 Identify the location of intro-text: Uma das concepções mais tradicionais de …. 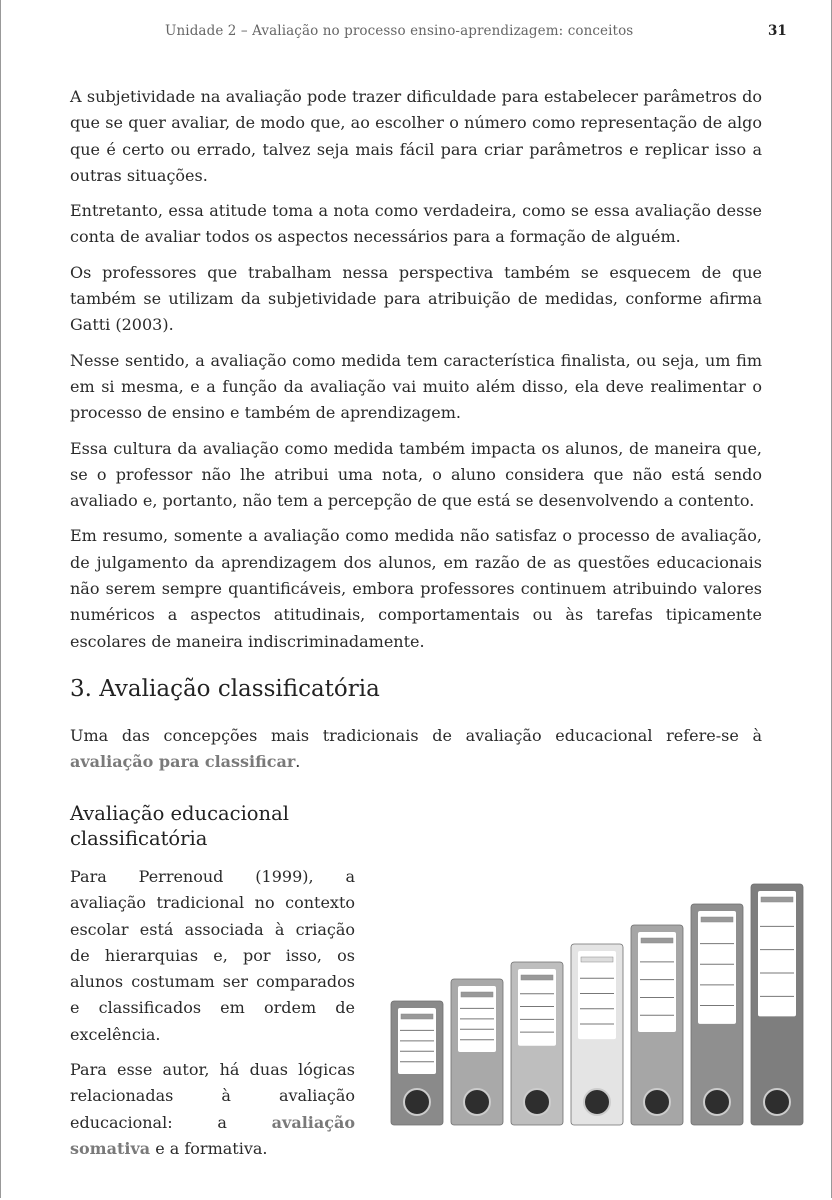
(416, 735).